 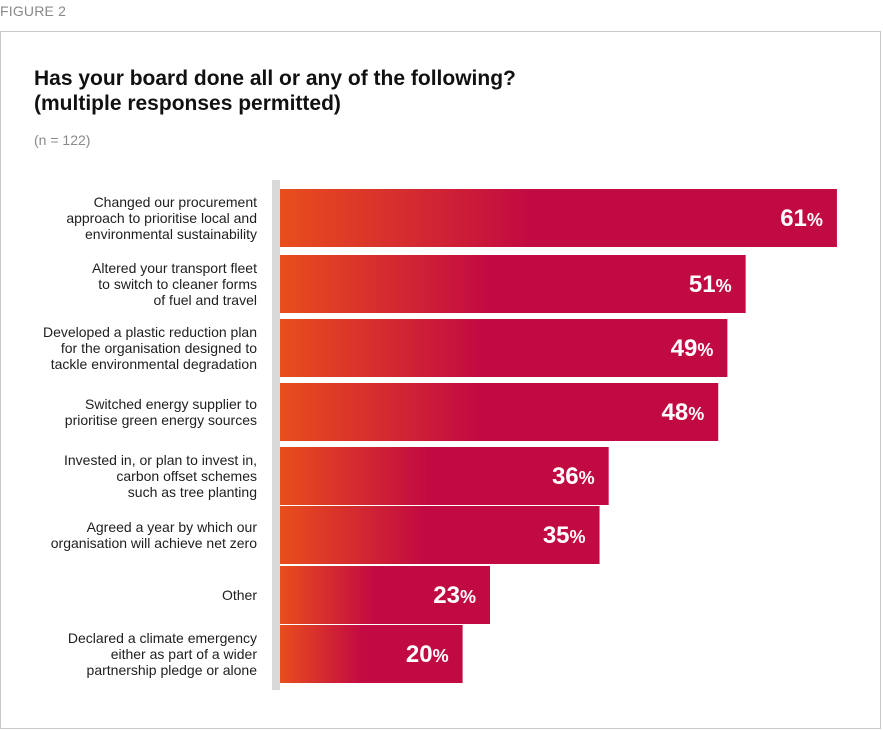 I want to click on category-label: Other, so click(x=239, y=595).